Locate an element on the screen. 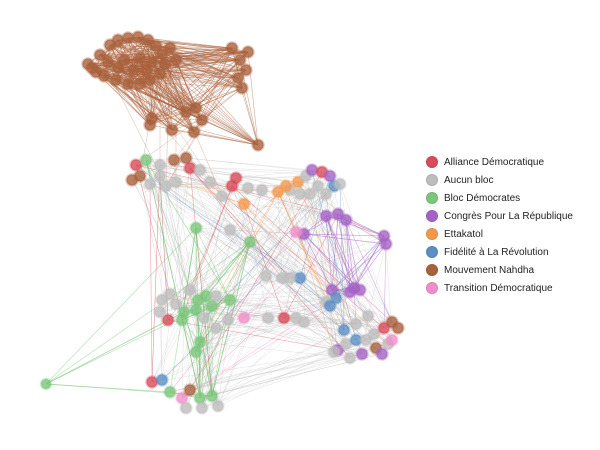  legend-item-transition-democratique: Transition Démocratique is located at coordinates (499, 288).